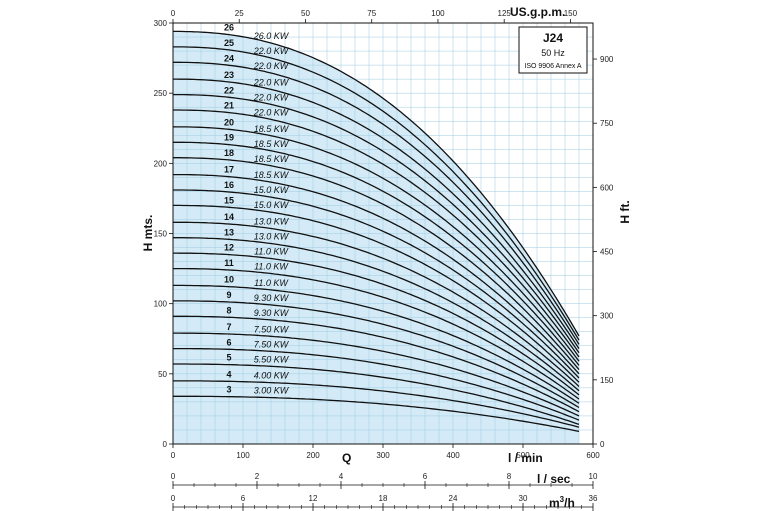 The width and height of the screenshot is (768, 511). Describe the element at coordinates (272, 376) in the screenshot. I see `power-label: 4.00 KW` at that location.